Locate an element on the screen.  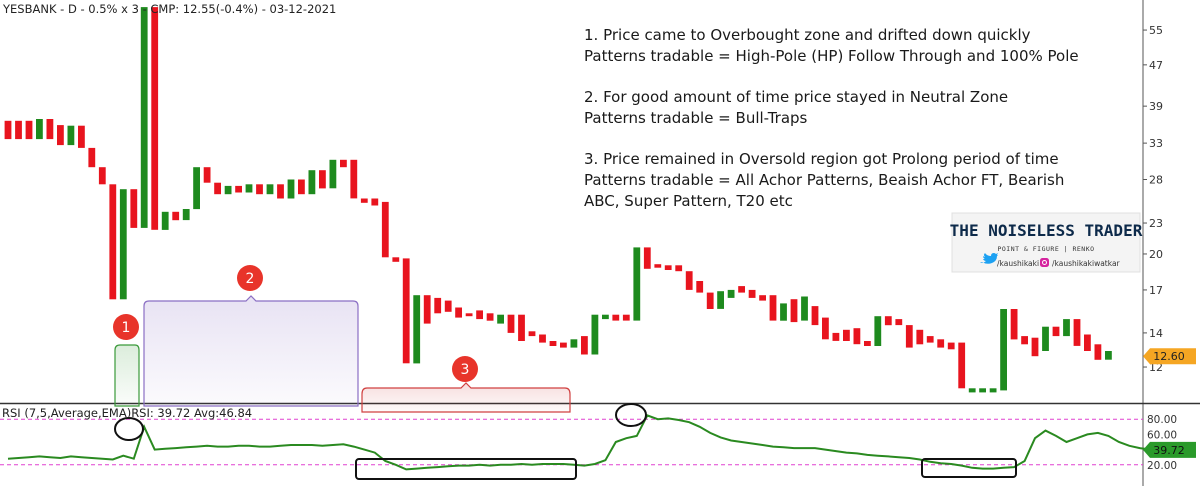
zone-badge-2: 2 is located at coordinates (250, 278).